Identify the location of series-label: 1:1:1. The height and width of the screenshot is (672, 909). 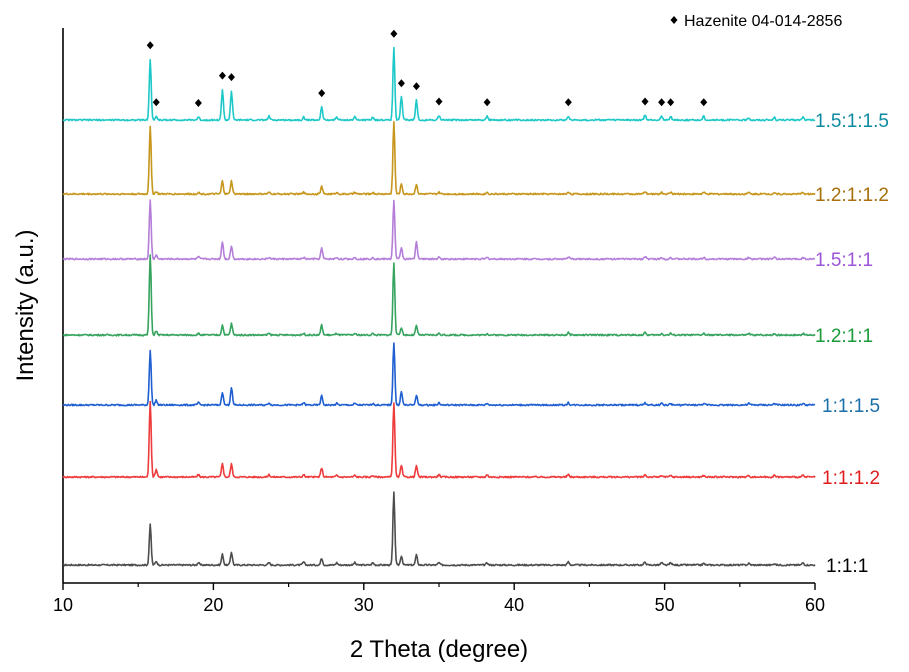
(847, 566).